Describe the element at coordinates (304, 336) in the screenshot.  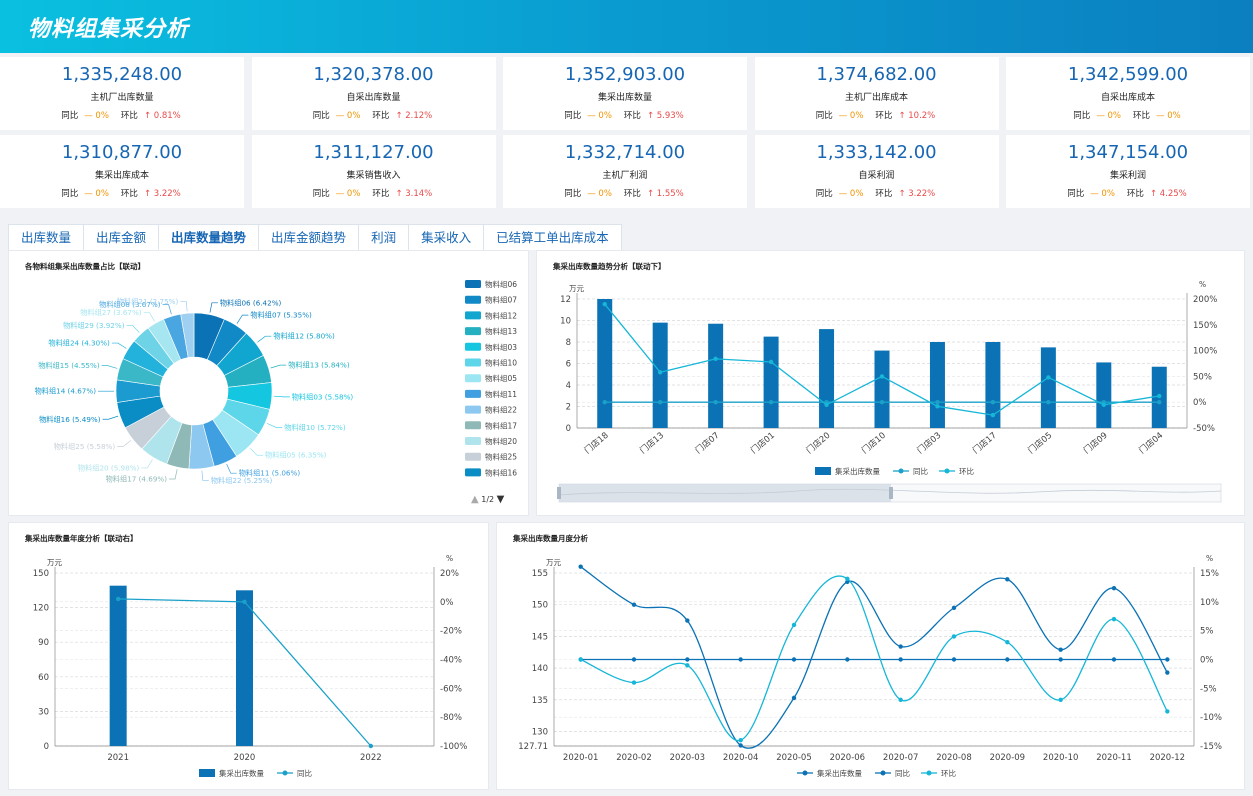
I see `pie-label: 物料组12 (5.80%)` at that location.